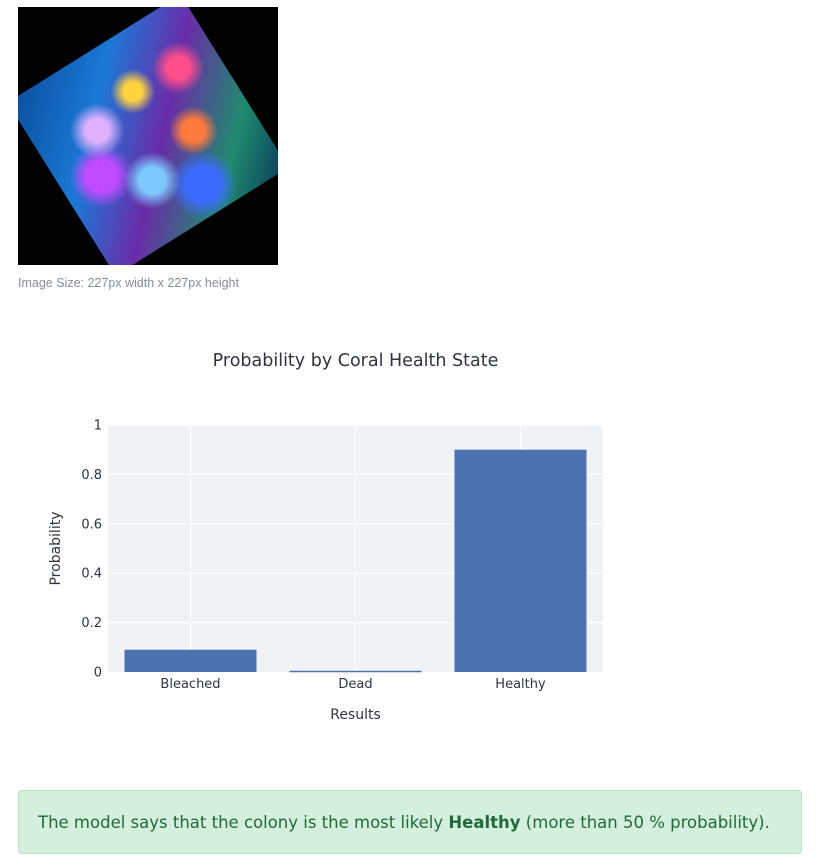  Describe the element at coordinates (91, 524) in the screenshot. I see `y-tick-label: 0.6` at that location.